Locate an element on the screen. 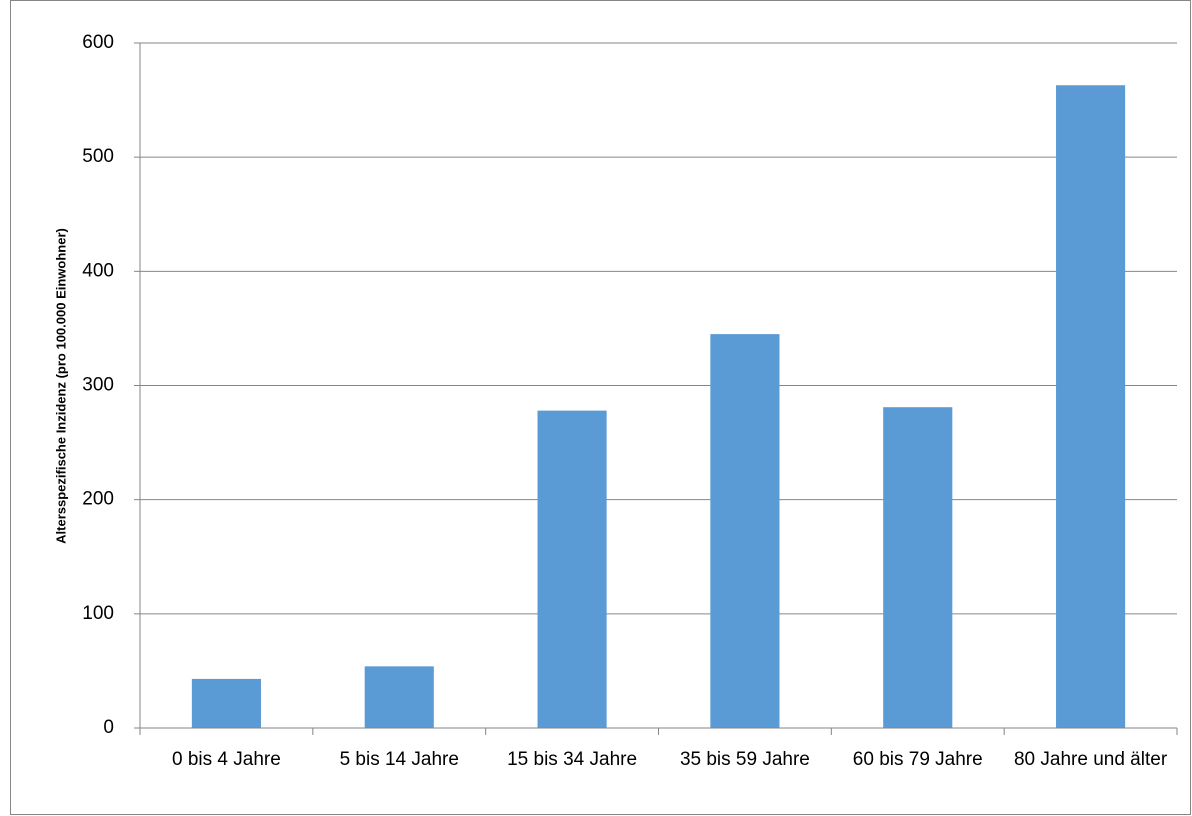 This screenshot has height=816, width=1192. x-tick-label: 5 bis 14 Jahre is located at coordinates (399, 759).